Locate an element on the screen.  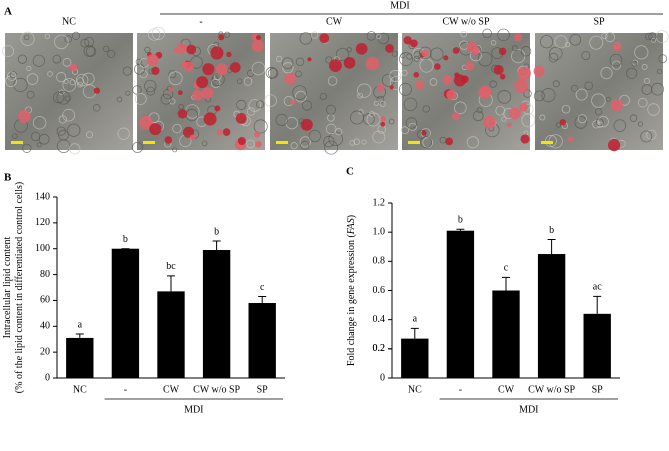
y-tick-label: 140 is located at coordinates (42, 196).